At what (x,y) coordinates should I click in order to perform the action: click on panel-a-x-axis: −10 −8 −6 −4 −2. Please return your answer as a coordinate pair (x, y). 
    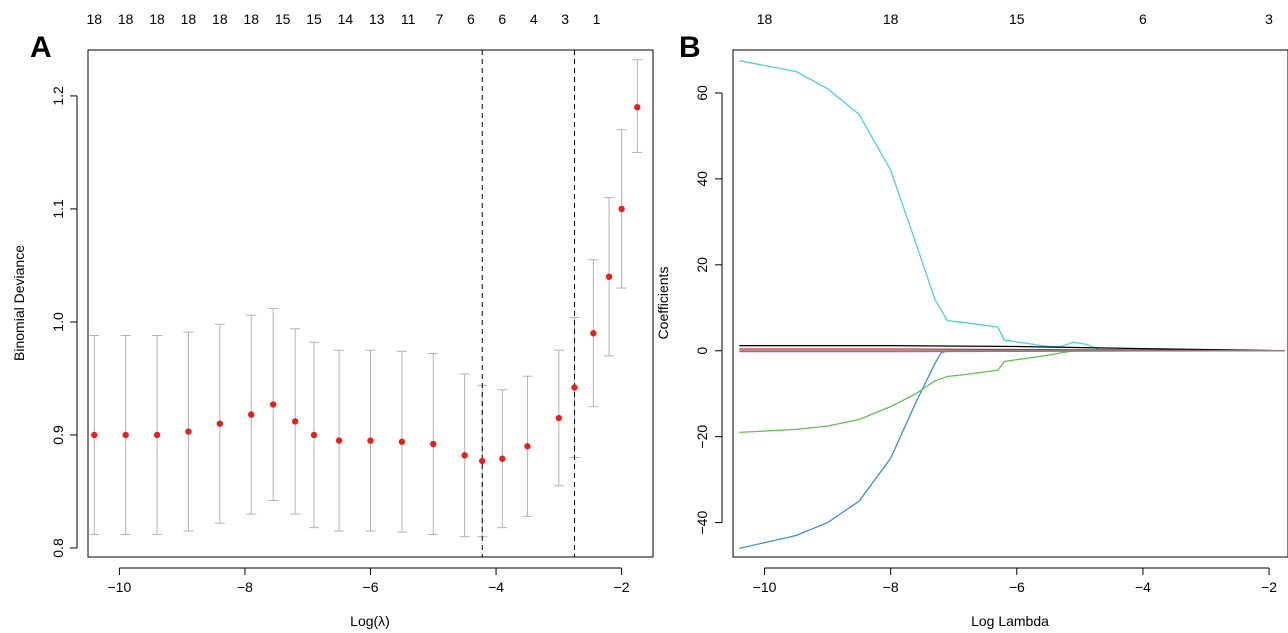
    Looking at the image, I should click on (369, 581).